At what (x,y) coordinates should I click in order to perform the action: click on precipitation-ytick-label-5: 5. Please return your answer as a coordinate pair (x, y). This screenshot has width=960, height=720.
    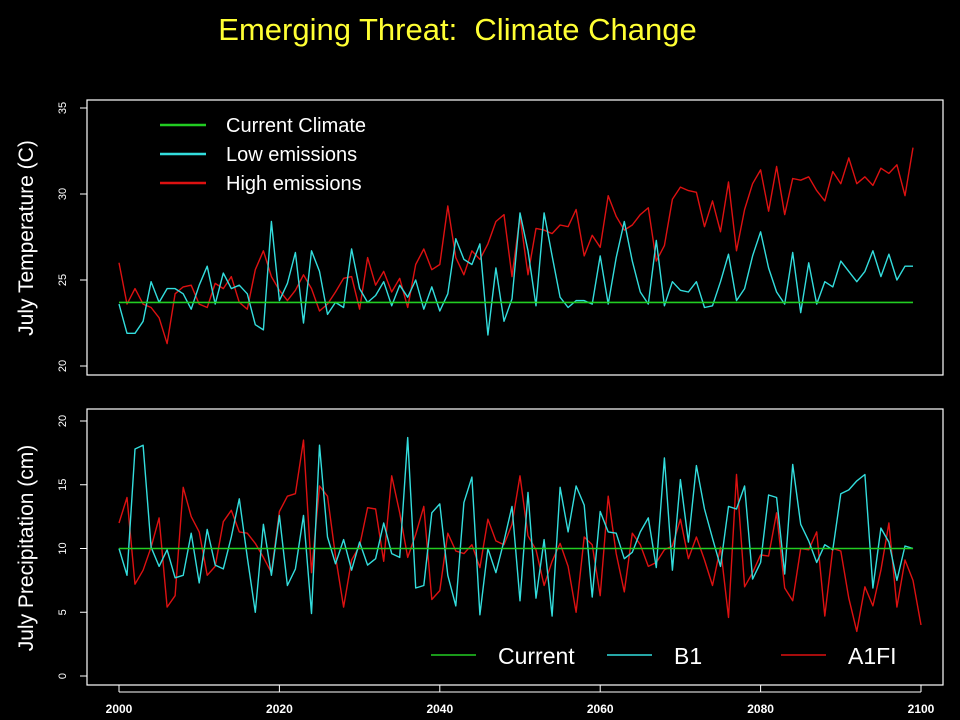
    Looking at the image, I should click on (63, 612).